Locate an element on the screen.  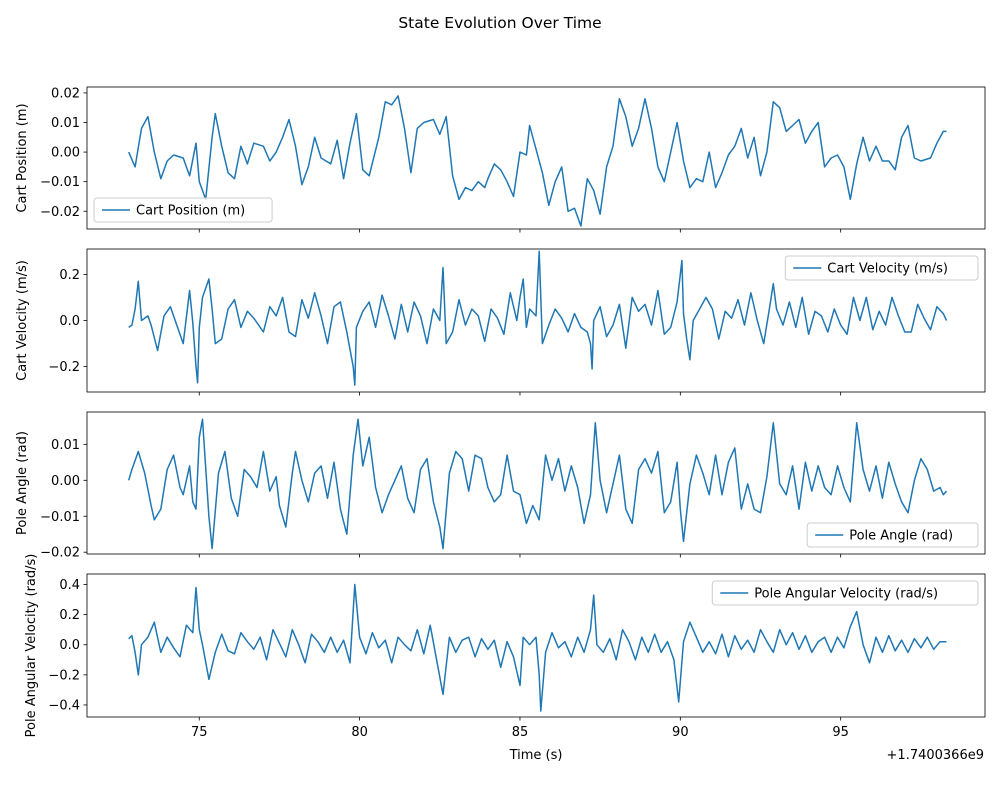
y-tick-label-cart-position: −0.01 is located at coordinates (60, 182).